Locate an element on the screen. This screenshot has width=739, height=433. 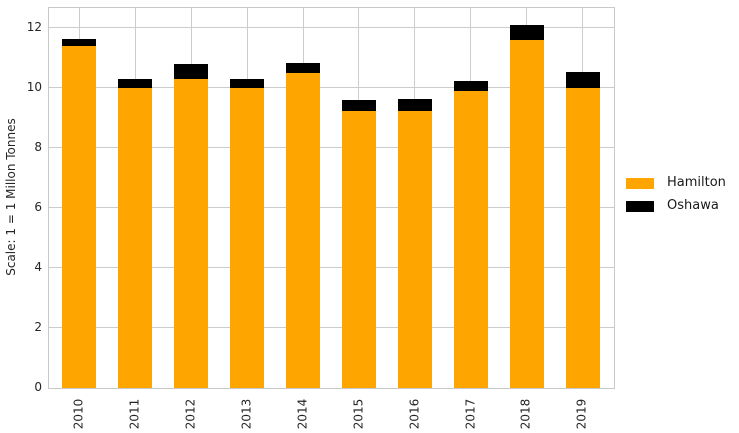
legend: Hamilton Oshawa is located at coordinates (676, 194).